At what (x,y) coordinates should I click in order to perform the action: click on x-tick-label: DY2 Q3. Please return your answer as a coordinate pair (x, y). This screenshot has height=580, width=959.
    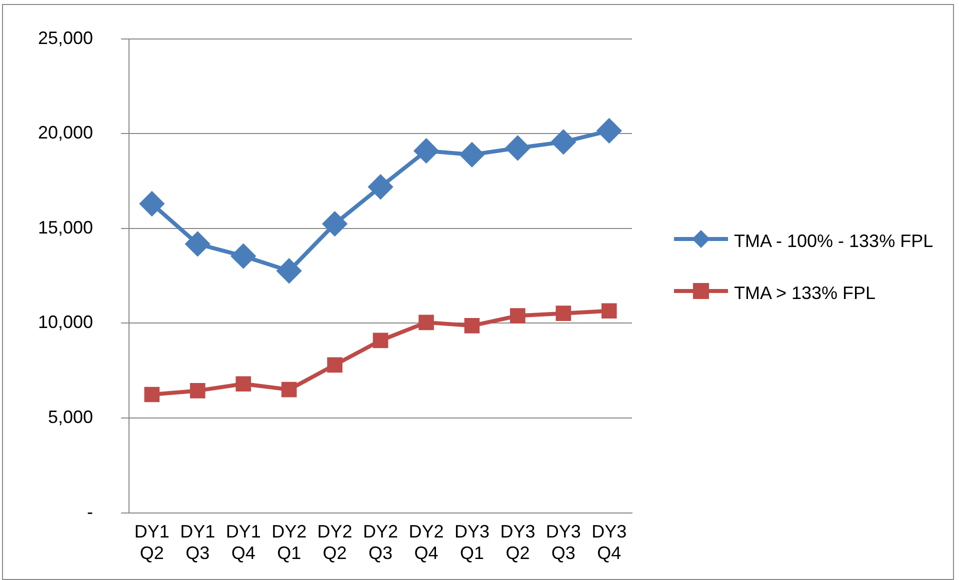
    Looking at the image, I should click on (380, 543).